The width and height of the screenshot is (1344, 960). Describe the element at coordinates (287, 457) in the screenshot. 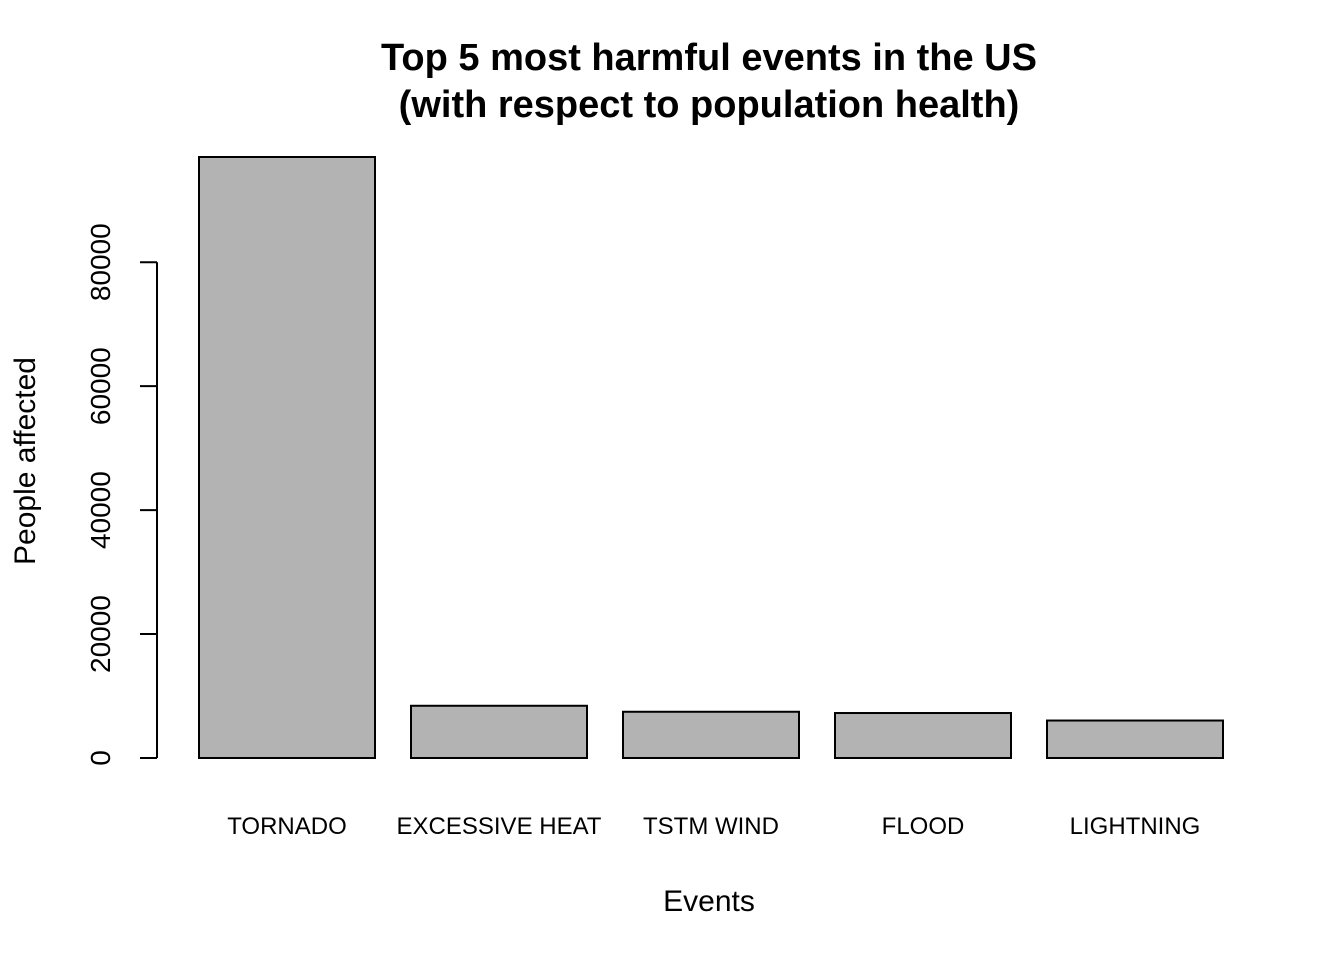

I see `bar-tornado` at that location.